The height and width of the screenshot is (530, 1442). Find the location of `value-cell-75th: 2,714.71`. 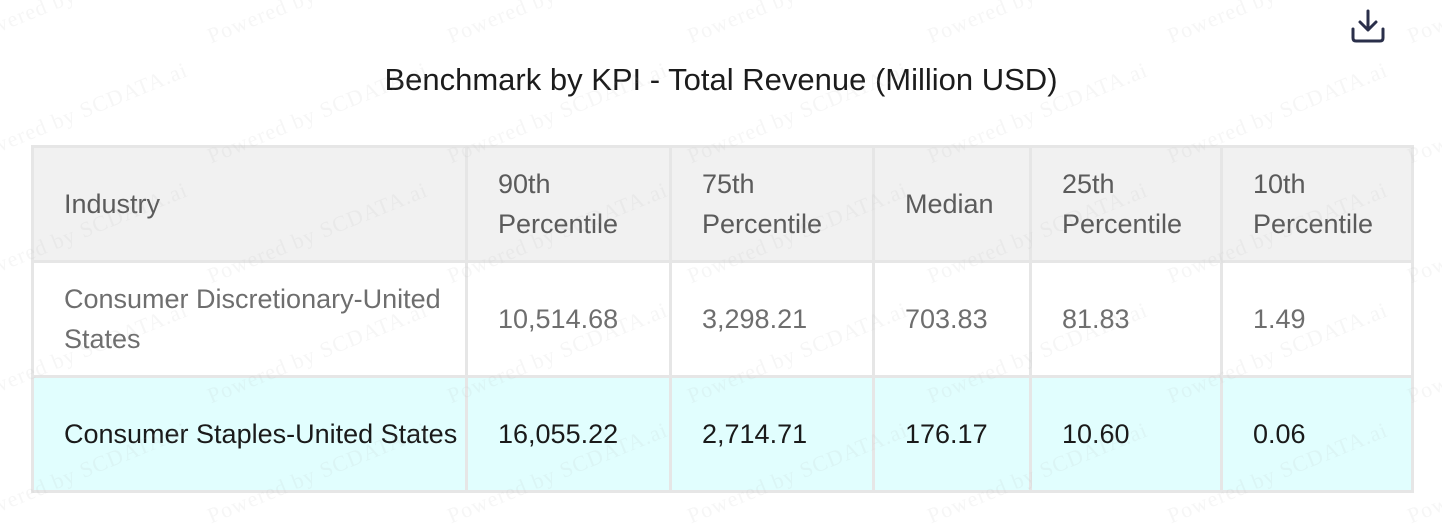

value-cell-75th: 2,714.71 is located at coordinates (772, 434).